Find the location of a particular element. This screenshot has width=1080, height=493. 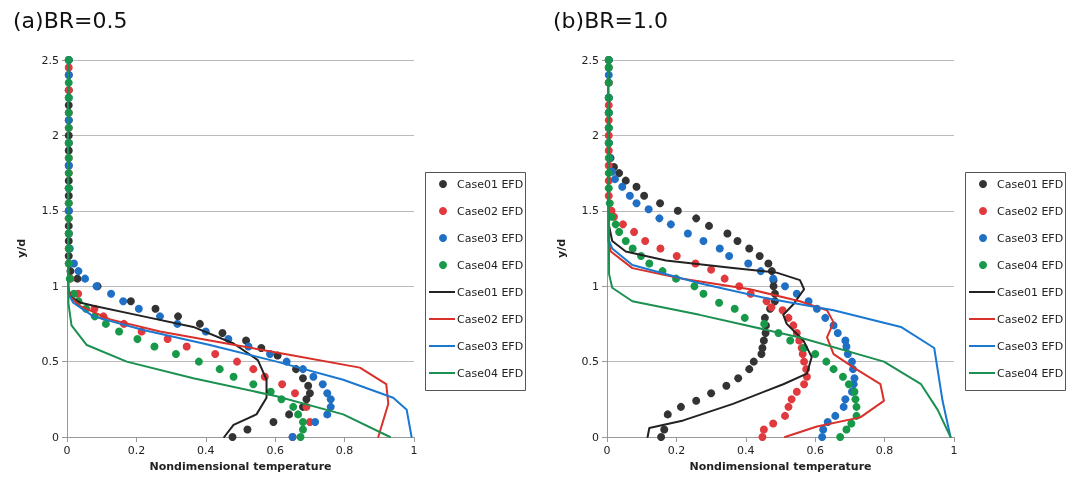

chart-title: (b)BR=1.0 is located at coordinates (610, 20).